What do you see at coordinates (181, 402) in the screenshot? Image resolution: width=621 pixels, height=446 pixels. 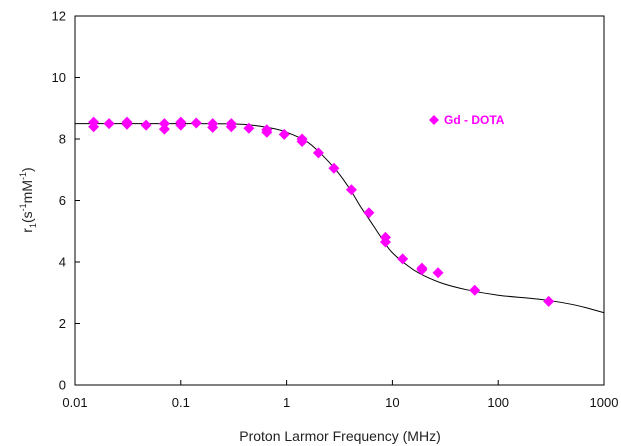 I see `x-tick-label: 0.1` at bounding box center [181, 402].